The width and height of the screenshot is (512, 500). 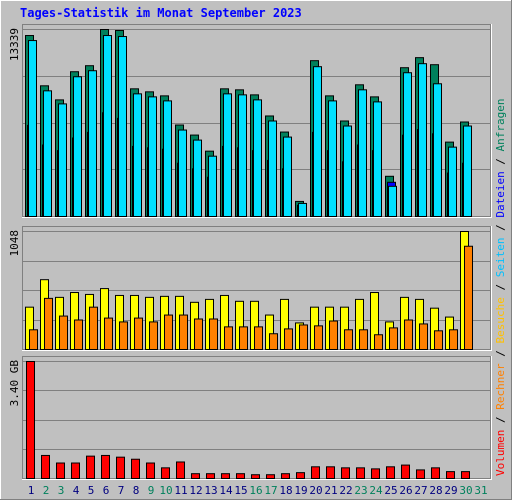 What do you see at coordinates (315, 490) in the screenshot?
I see `x-tick-label: 20` at bounding box center [315, 490].